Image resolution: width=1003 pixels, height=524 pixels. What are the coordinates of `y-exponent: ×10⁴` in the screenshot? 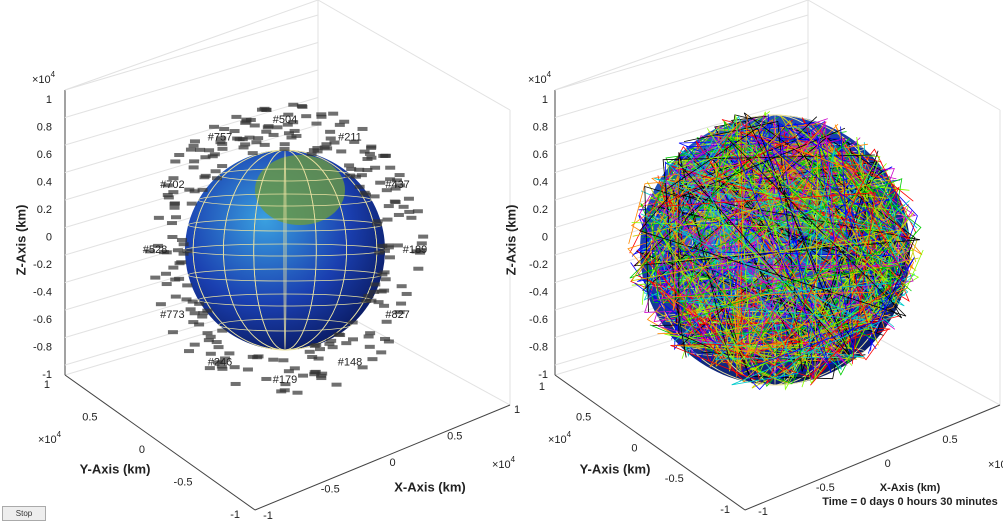 It's located at (50, 438).